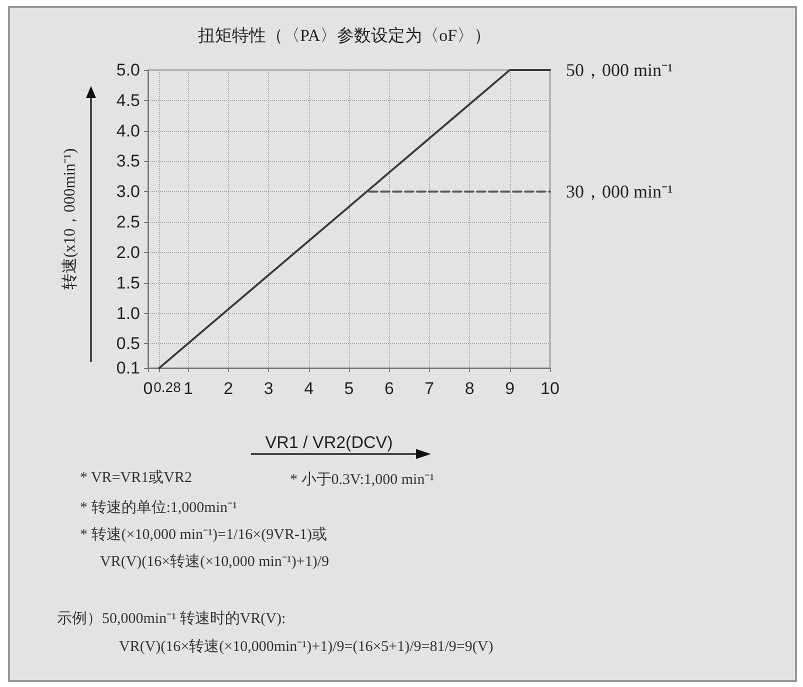 This screenshot has height=687, width=803. I want to click on y-tick-label: 2.5, so click(128, 222).